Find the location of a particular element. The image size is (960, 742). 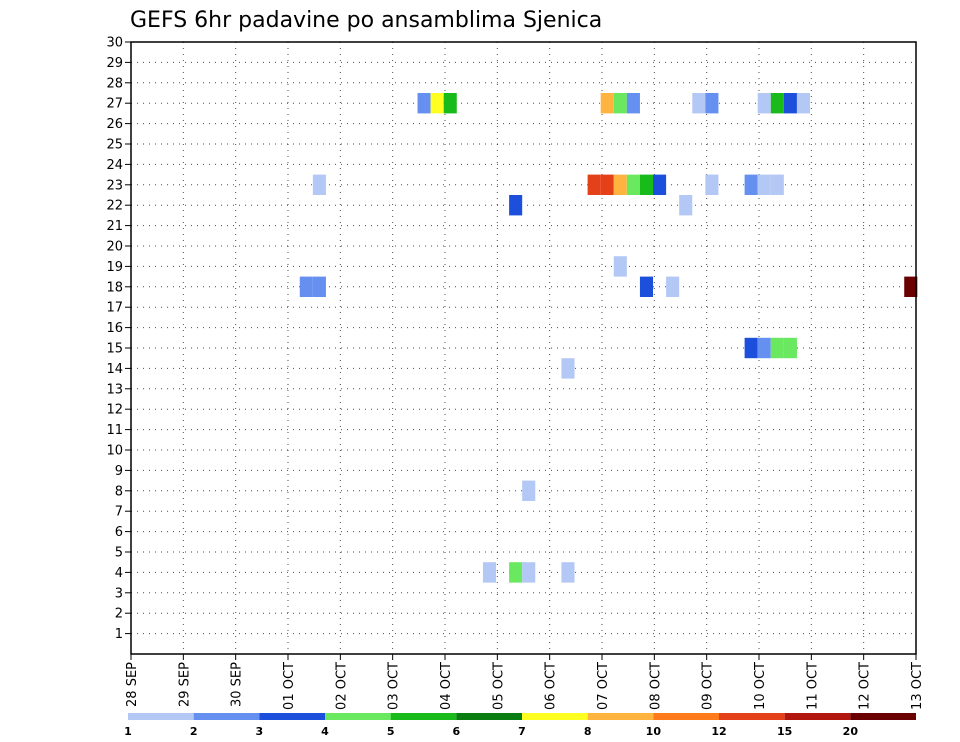

legend-label: 10 is located at coordinates (654, 731).